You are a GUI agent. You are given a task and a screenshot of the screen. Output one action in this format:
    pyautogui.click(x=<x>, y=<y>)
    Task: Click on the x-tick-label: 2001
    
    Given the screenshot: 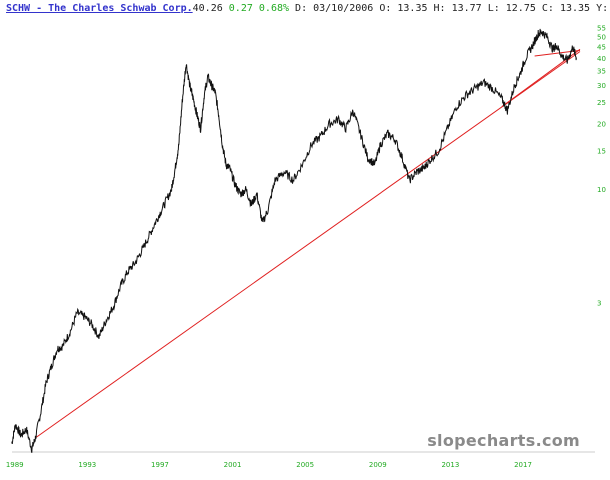 What is the action you would take?
    pyautogui.click(x=233, y=465)
    